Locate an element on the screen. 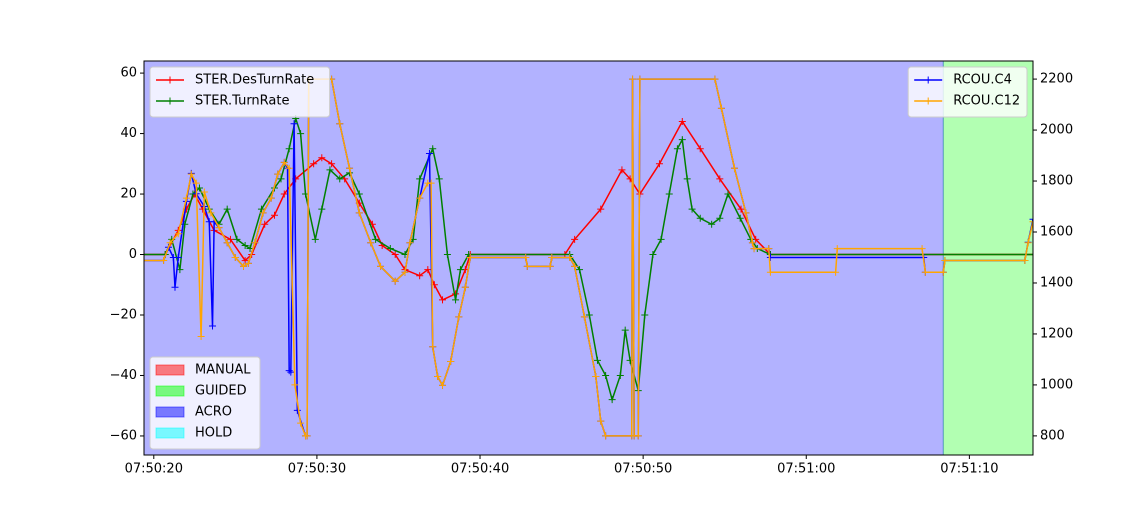 The image size is (1148, 511). y2-tick-label: 1400 is located at coordinates (1056, 282).